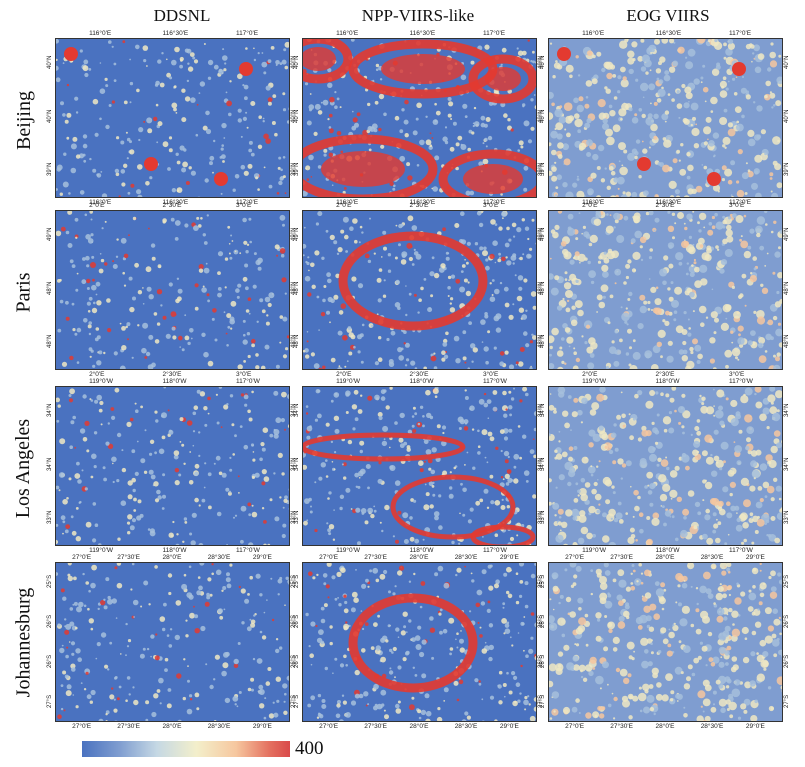 This screenshot has height=767, width=805. I want to click on map-panel-paris-ddsnl, so click(172, 290).